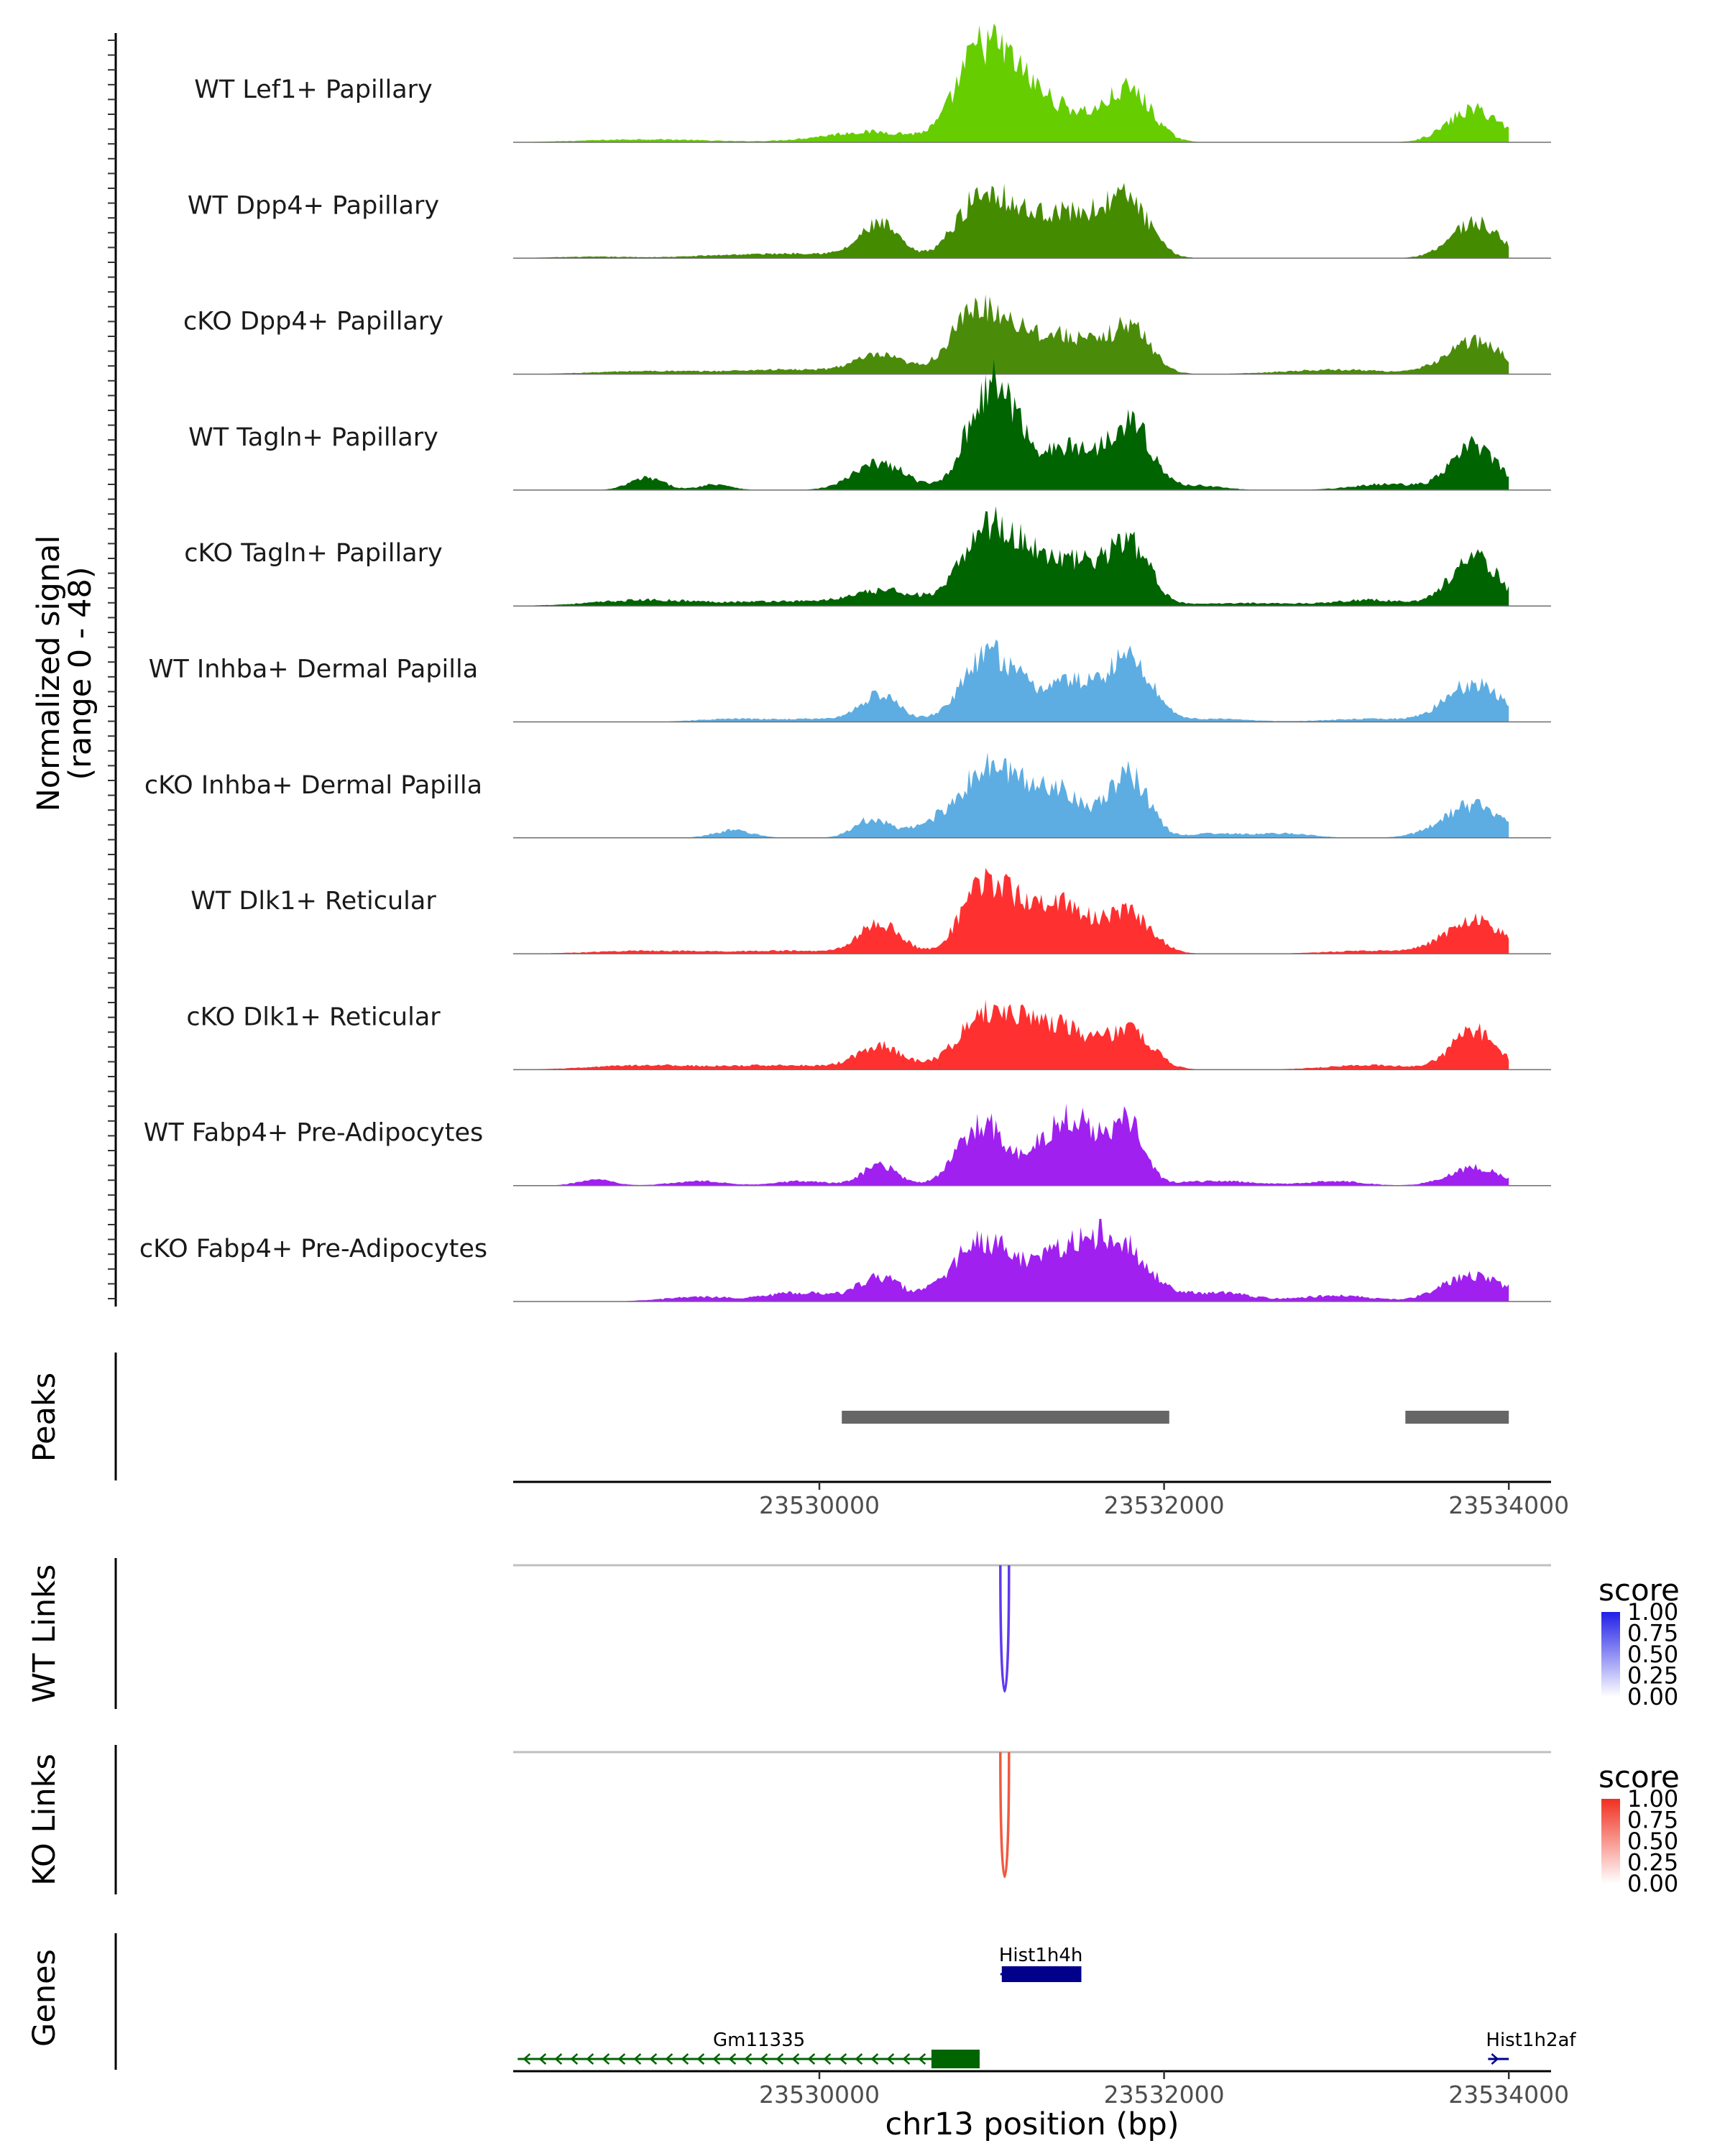 The width and height of the screenshot is (1725, 2156). I want to click on legend-title-1: score, so click(1639, 1777).